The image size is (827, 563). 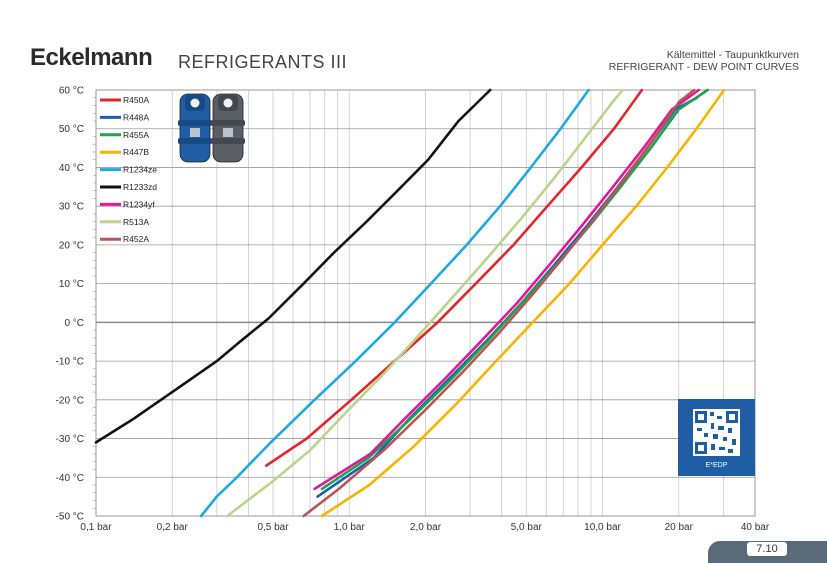 I want to click on qr-code-box: E*EDP, so click(x=716, y=437).